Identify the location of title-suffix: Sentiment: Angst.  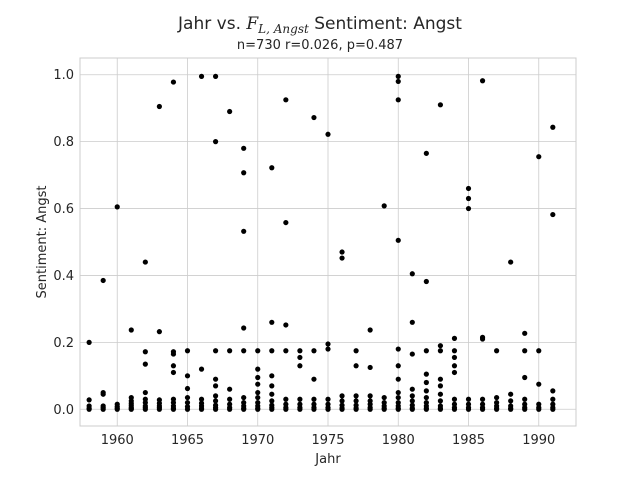
(385, 24).